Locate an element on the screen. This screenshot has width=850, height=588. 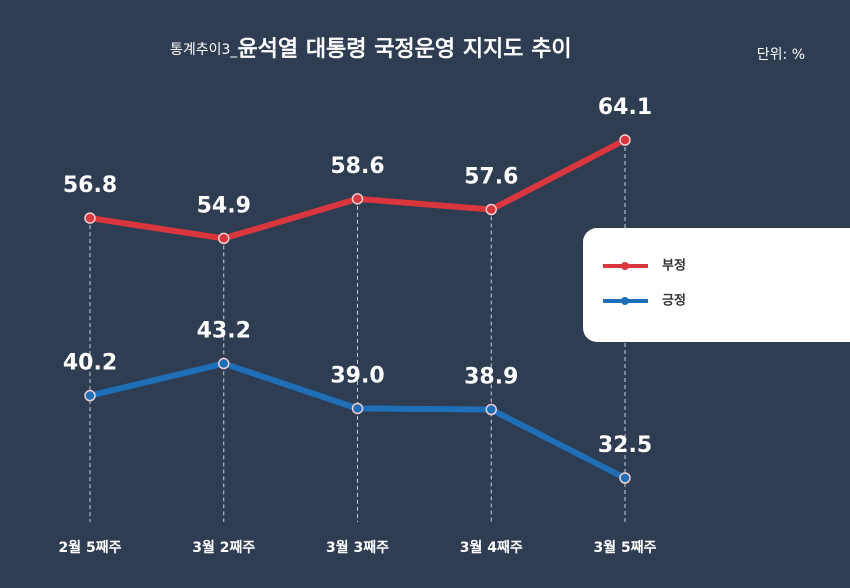
x-tick-label: 2월 5째주 is located at coordinates (90, 547).